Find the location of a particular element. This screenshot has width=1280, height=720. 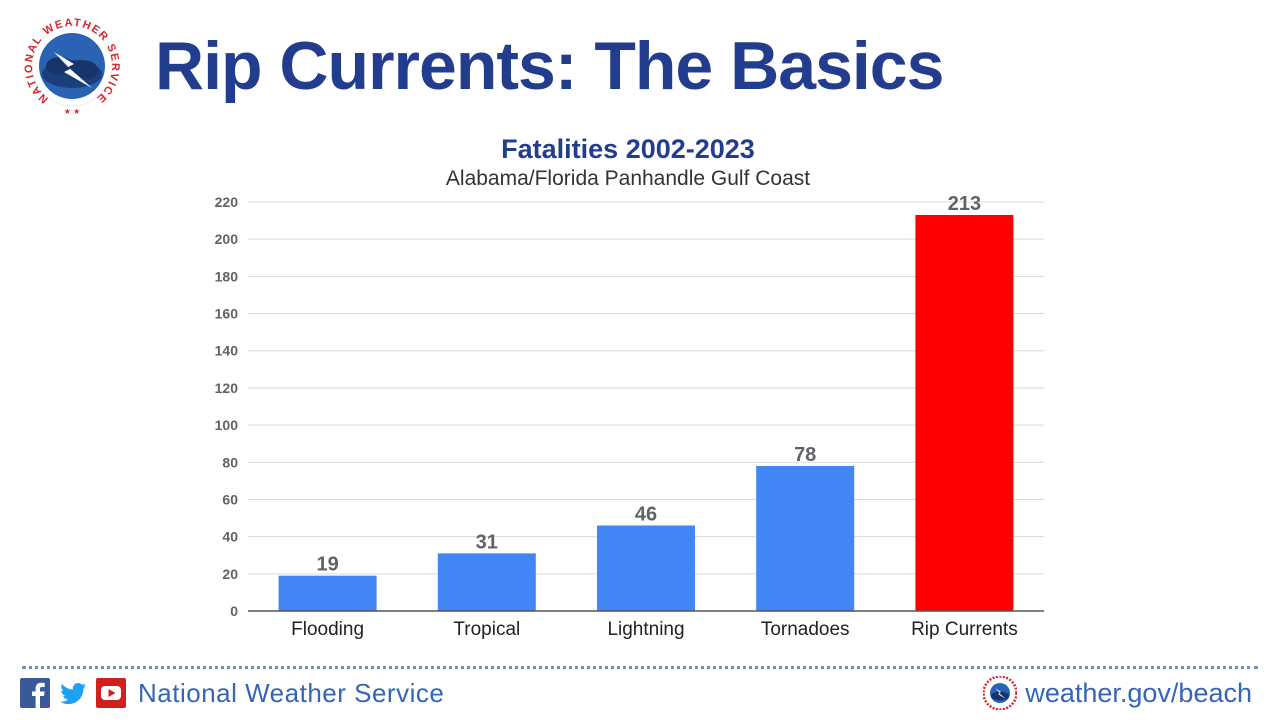

chart-subtitle: Alabama/Florida Panhandle Gulf Coast is located at coordinates (628, 178).